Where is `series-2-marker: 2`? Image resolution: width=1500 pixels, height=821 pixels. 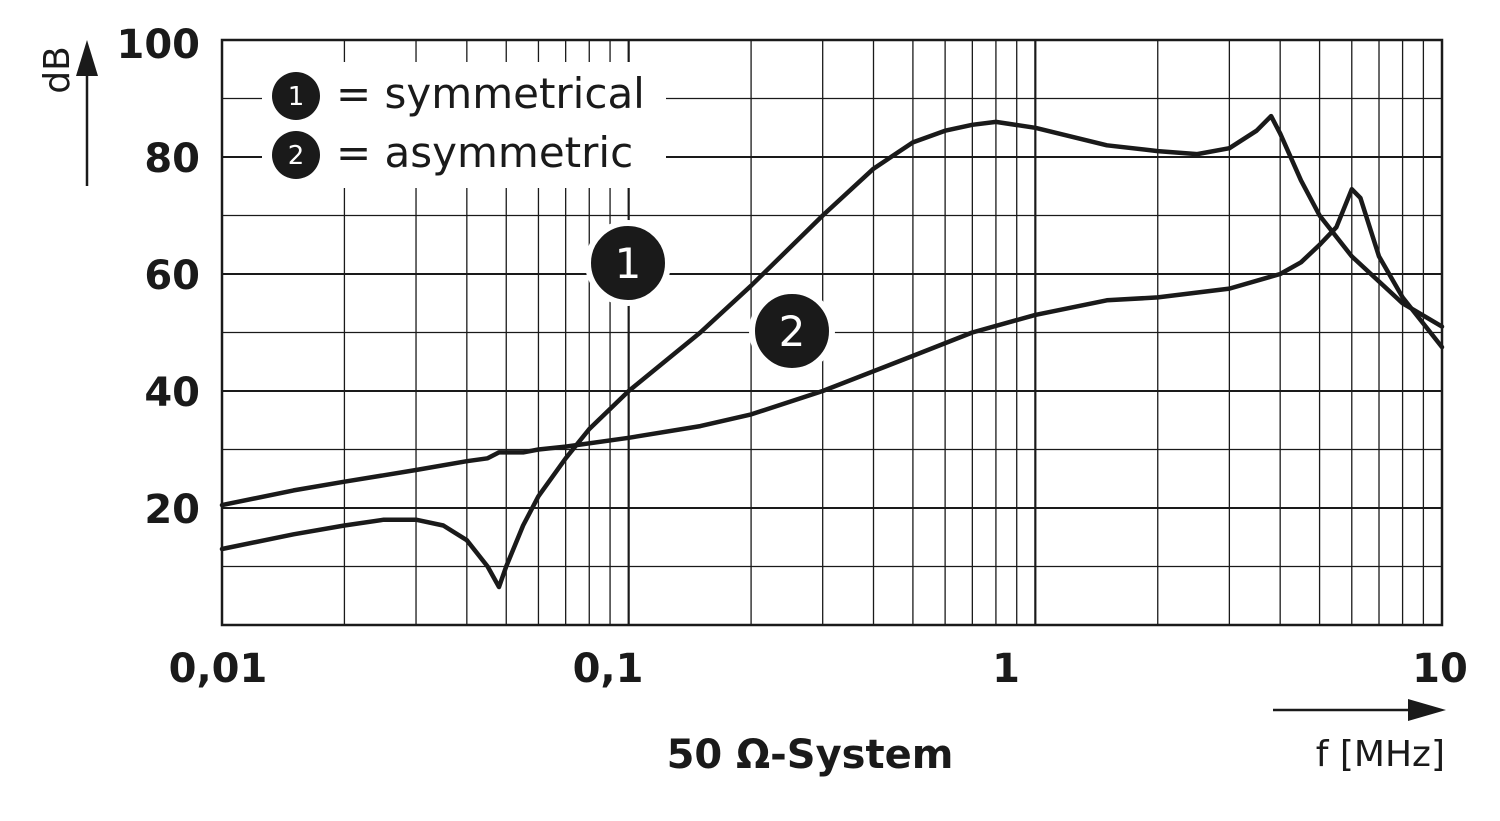 series-2-marker: 2 is located at coordinates (792, 331).